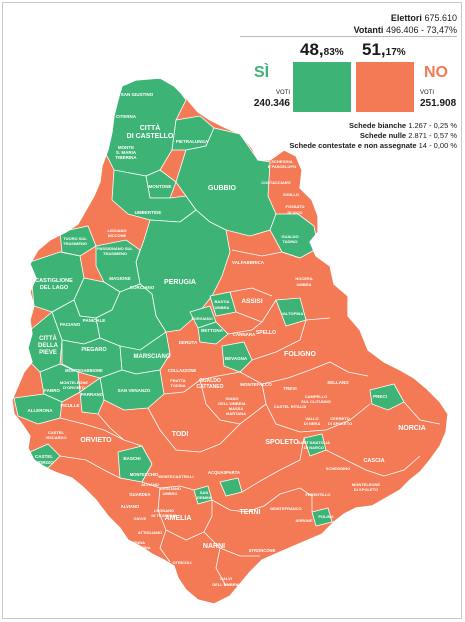  I want to click on map-label: E PASCELUPO, so click(282, 166).